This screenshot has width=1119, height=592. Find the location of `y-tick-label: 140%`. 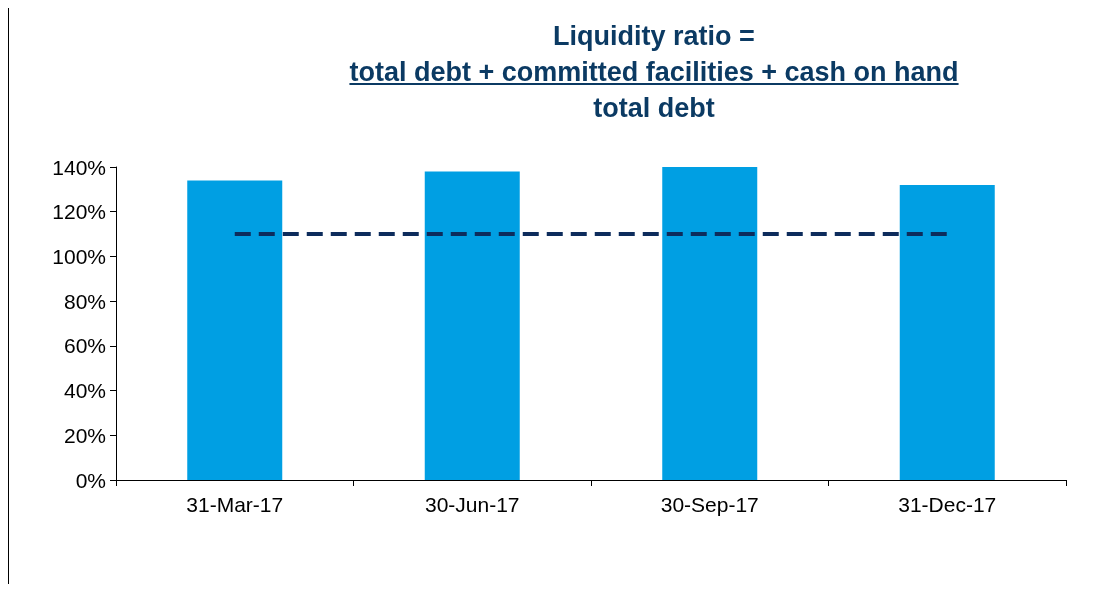

y-tick-label: 140% is located at coordinates (79, 167).